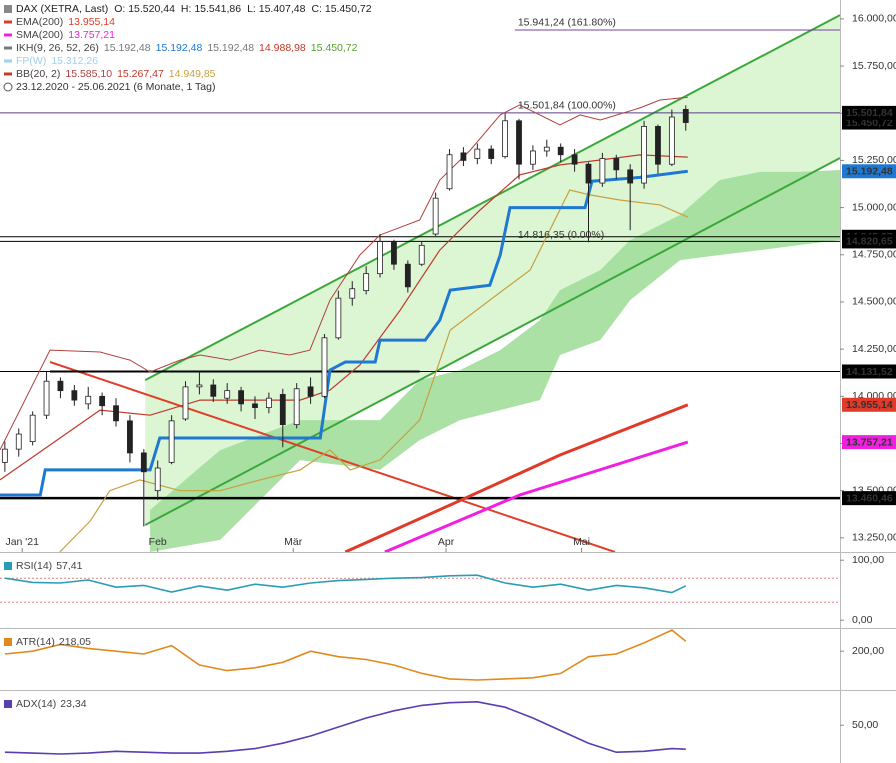 This screenshot has width=896, height=763. What do you see at coordinates (39, 22) in the screenshot?
I see `indicator-name: EMA(200)` at bounding box center [39, 22].